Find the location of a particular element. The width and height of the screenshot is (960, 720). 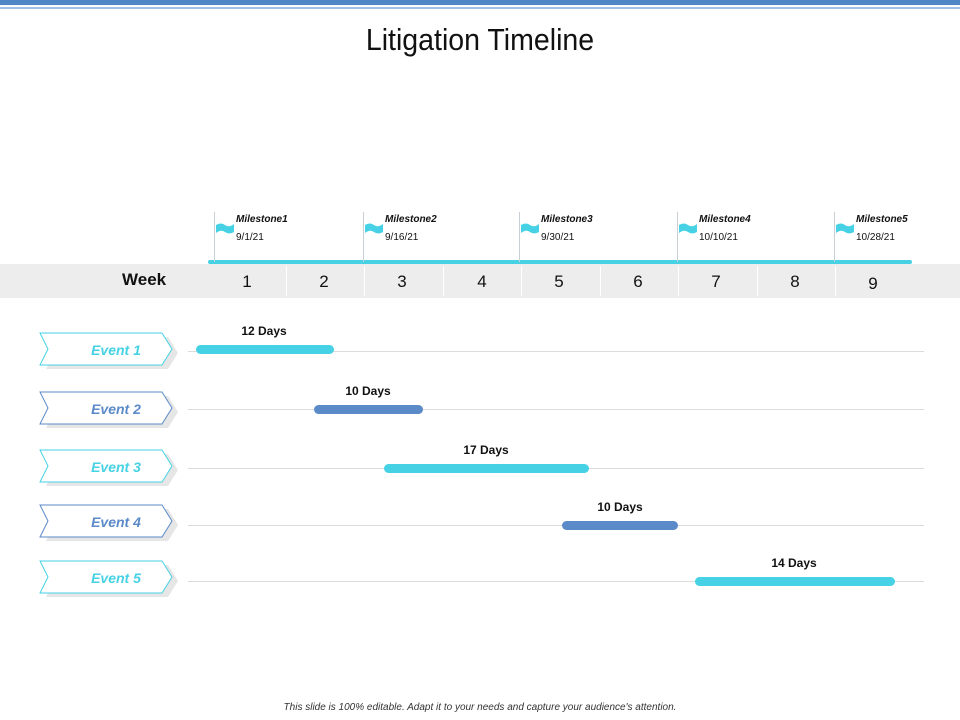

event-tag-2: Event 2 is located at coordinates (108, 410).